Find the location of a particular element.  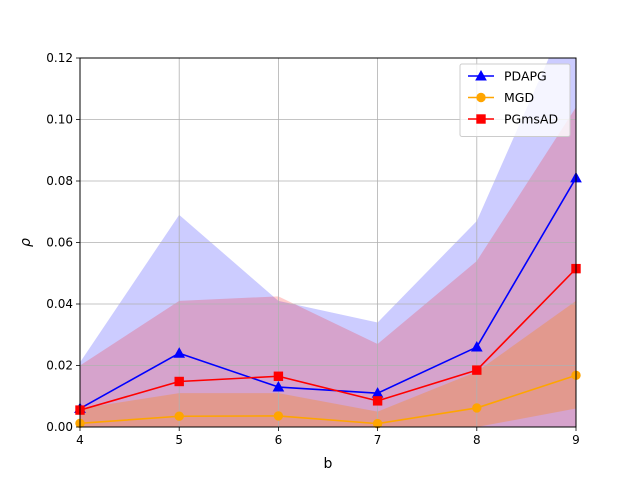

legend-label-mgd: MGD is located at coordinates (519, 97).